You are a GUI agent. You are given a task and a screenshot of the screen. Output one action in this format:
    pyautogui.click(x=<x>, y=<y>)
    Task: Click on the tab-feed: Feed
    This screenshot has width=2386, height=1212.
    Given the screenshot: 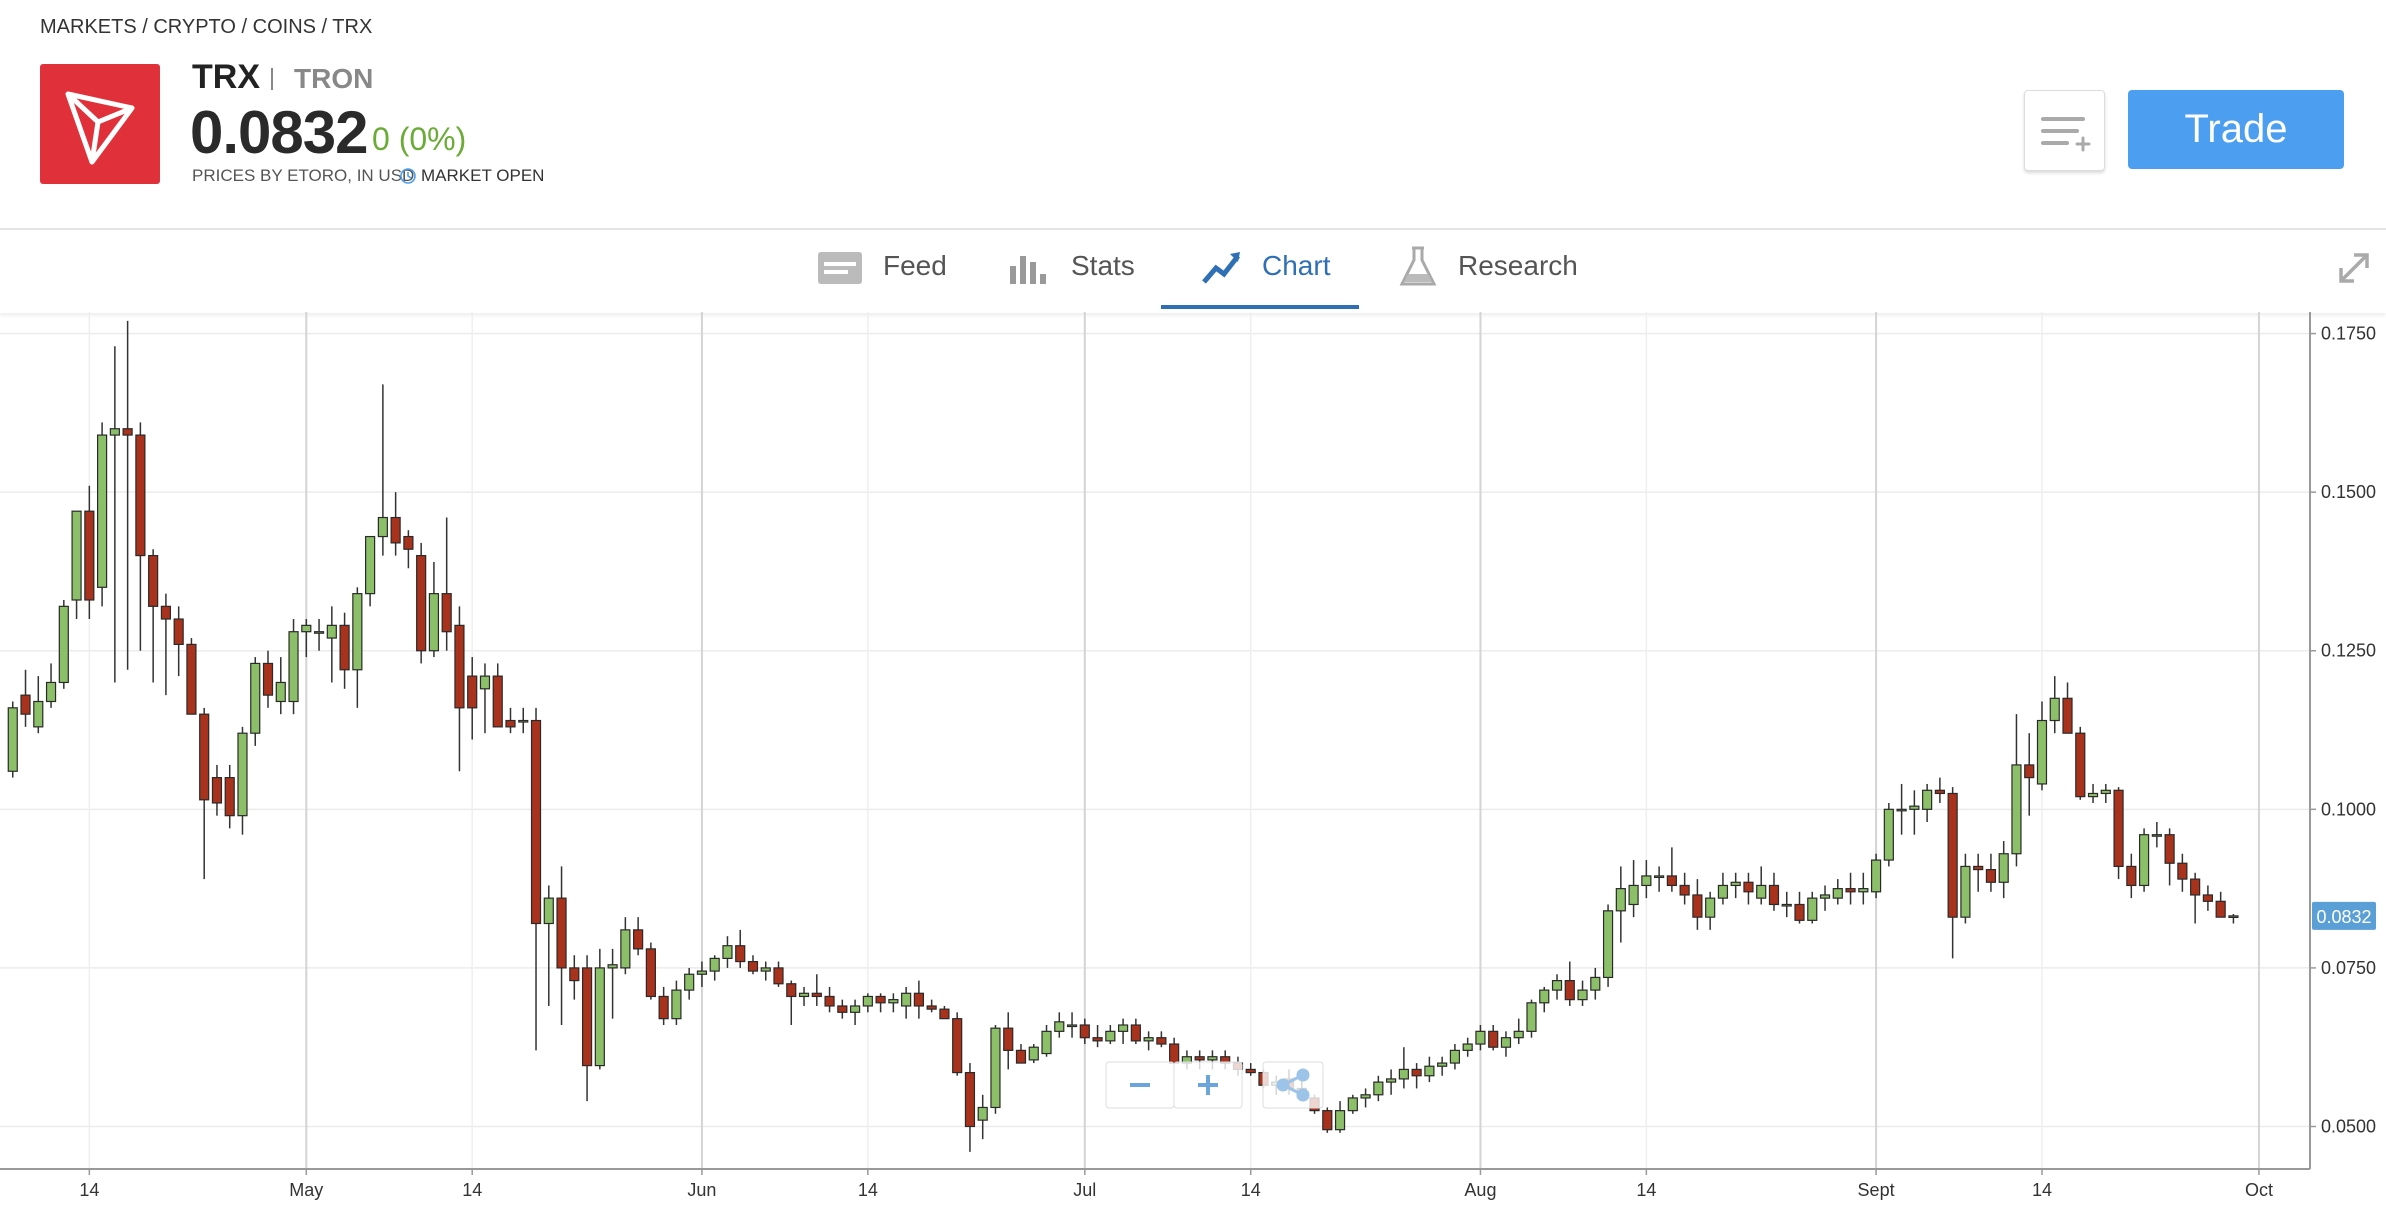 What is the action you would take?
    pyautogui.click(x=915, y=265)
    